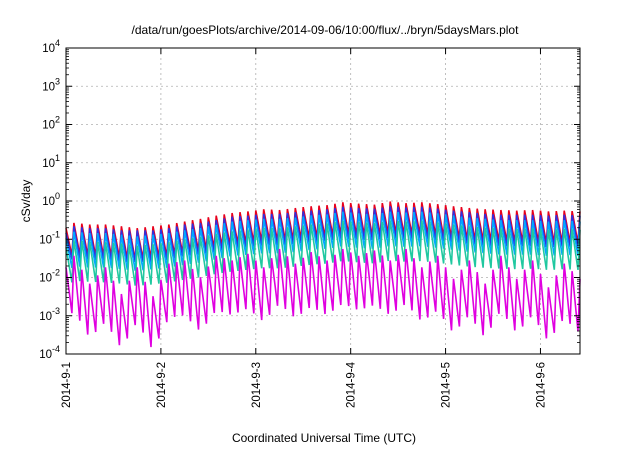 This screenshot has height=453, width=640. I want to click on y-axis-label: cSv/day, so click(26, 201).